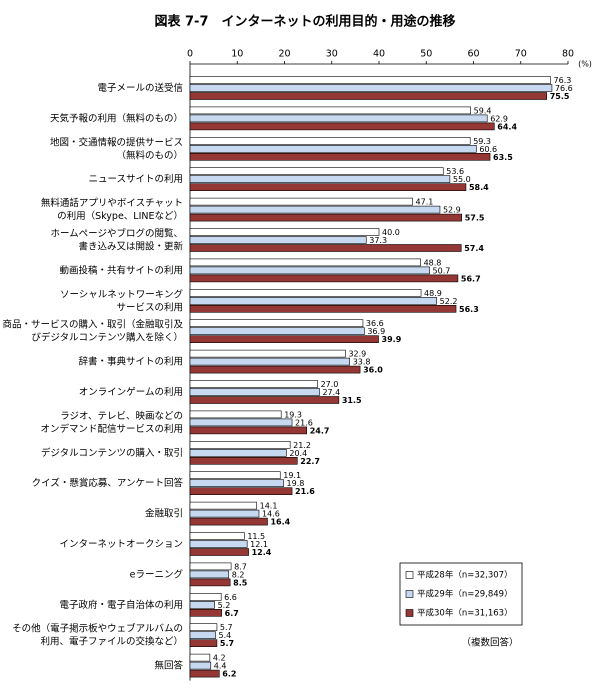  I want to click on data-label: 76.6, so click(564, 88).